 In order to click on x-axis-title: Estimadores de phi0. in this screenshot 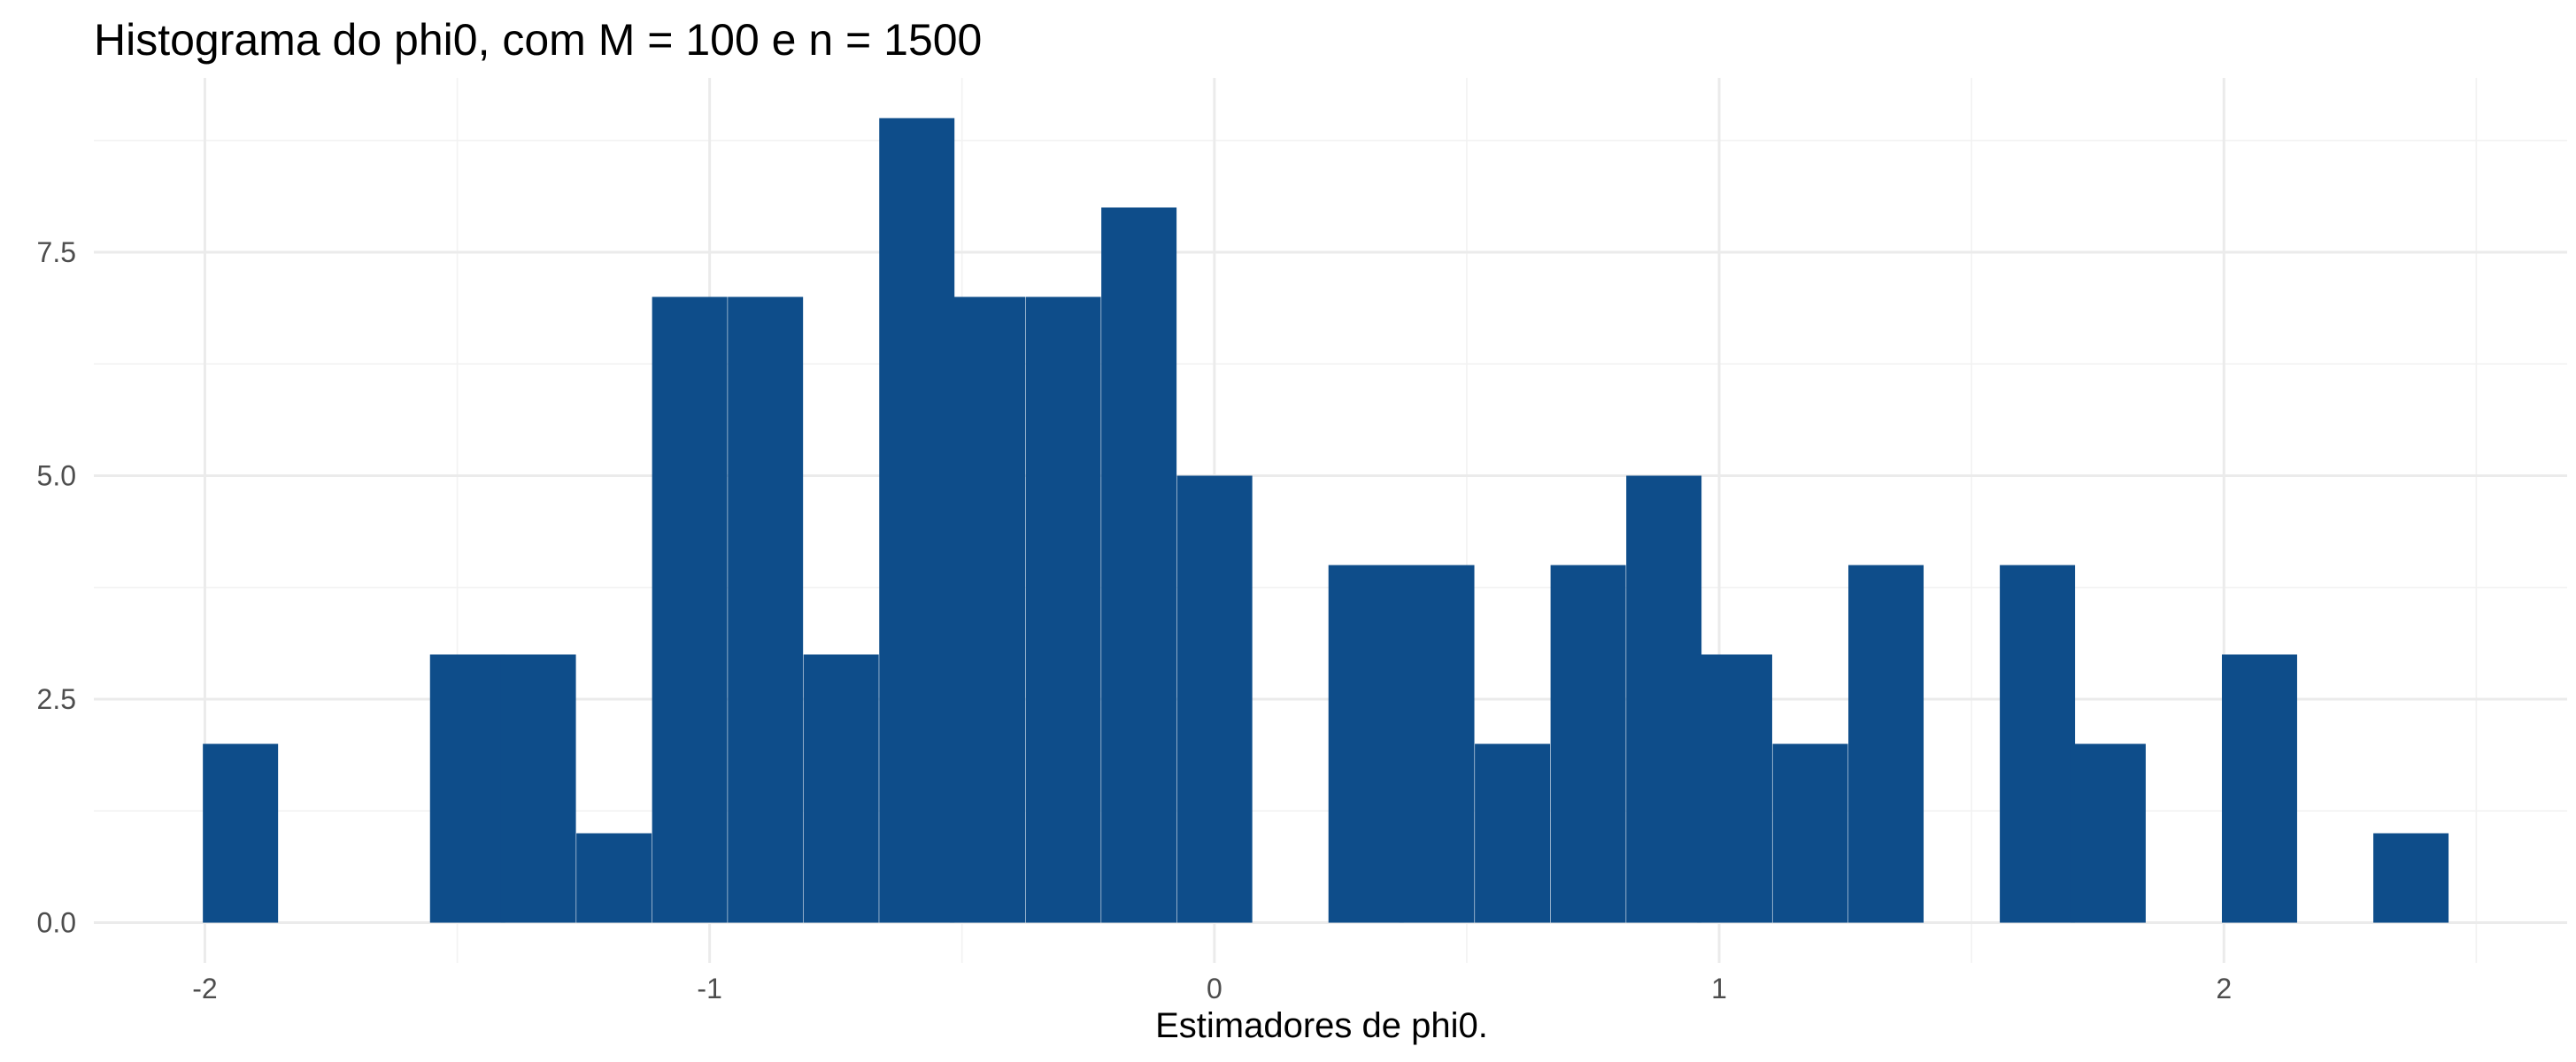, I will do `click(1321, 1025)`.